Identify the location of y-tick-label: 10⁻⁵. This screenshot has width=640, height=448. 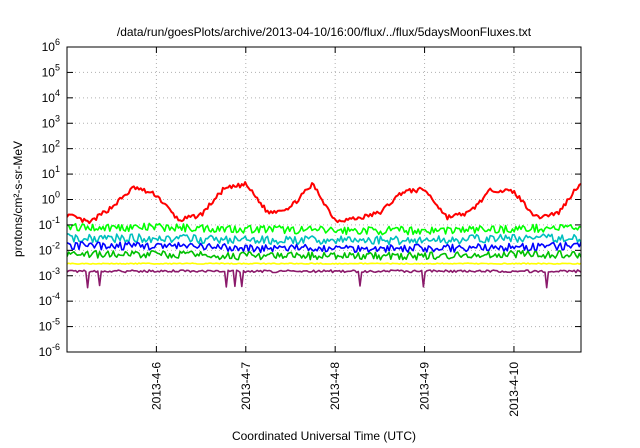
(49, 325).